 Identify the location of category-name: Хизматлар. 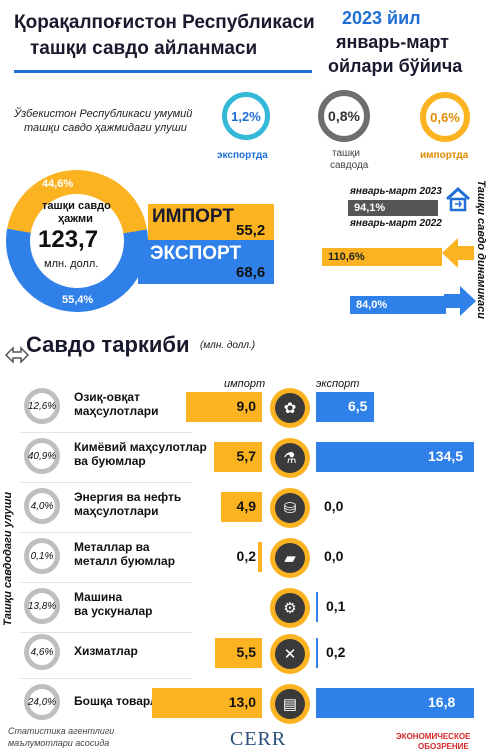
(106, 651).